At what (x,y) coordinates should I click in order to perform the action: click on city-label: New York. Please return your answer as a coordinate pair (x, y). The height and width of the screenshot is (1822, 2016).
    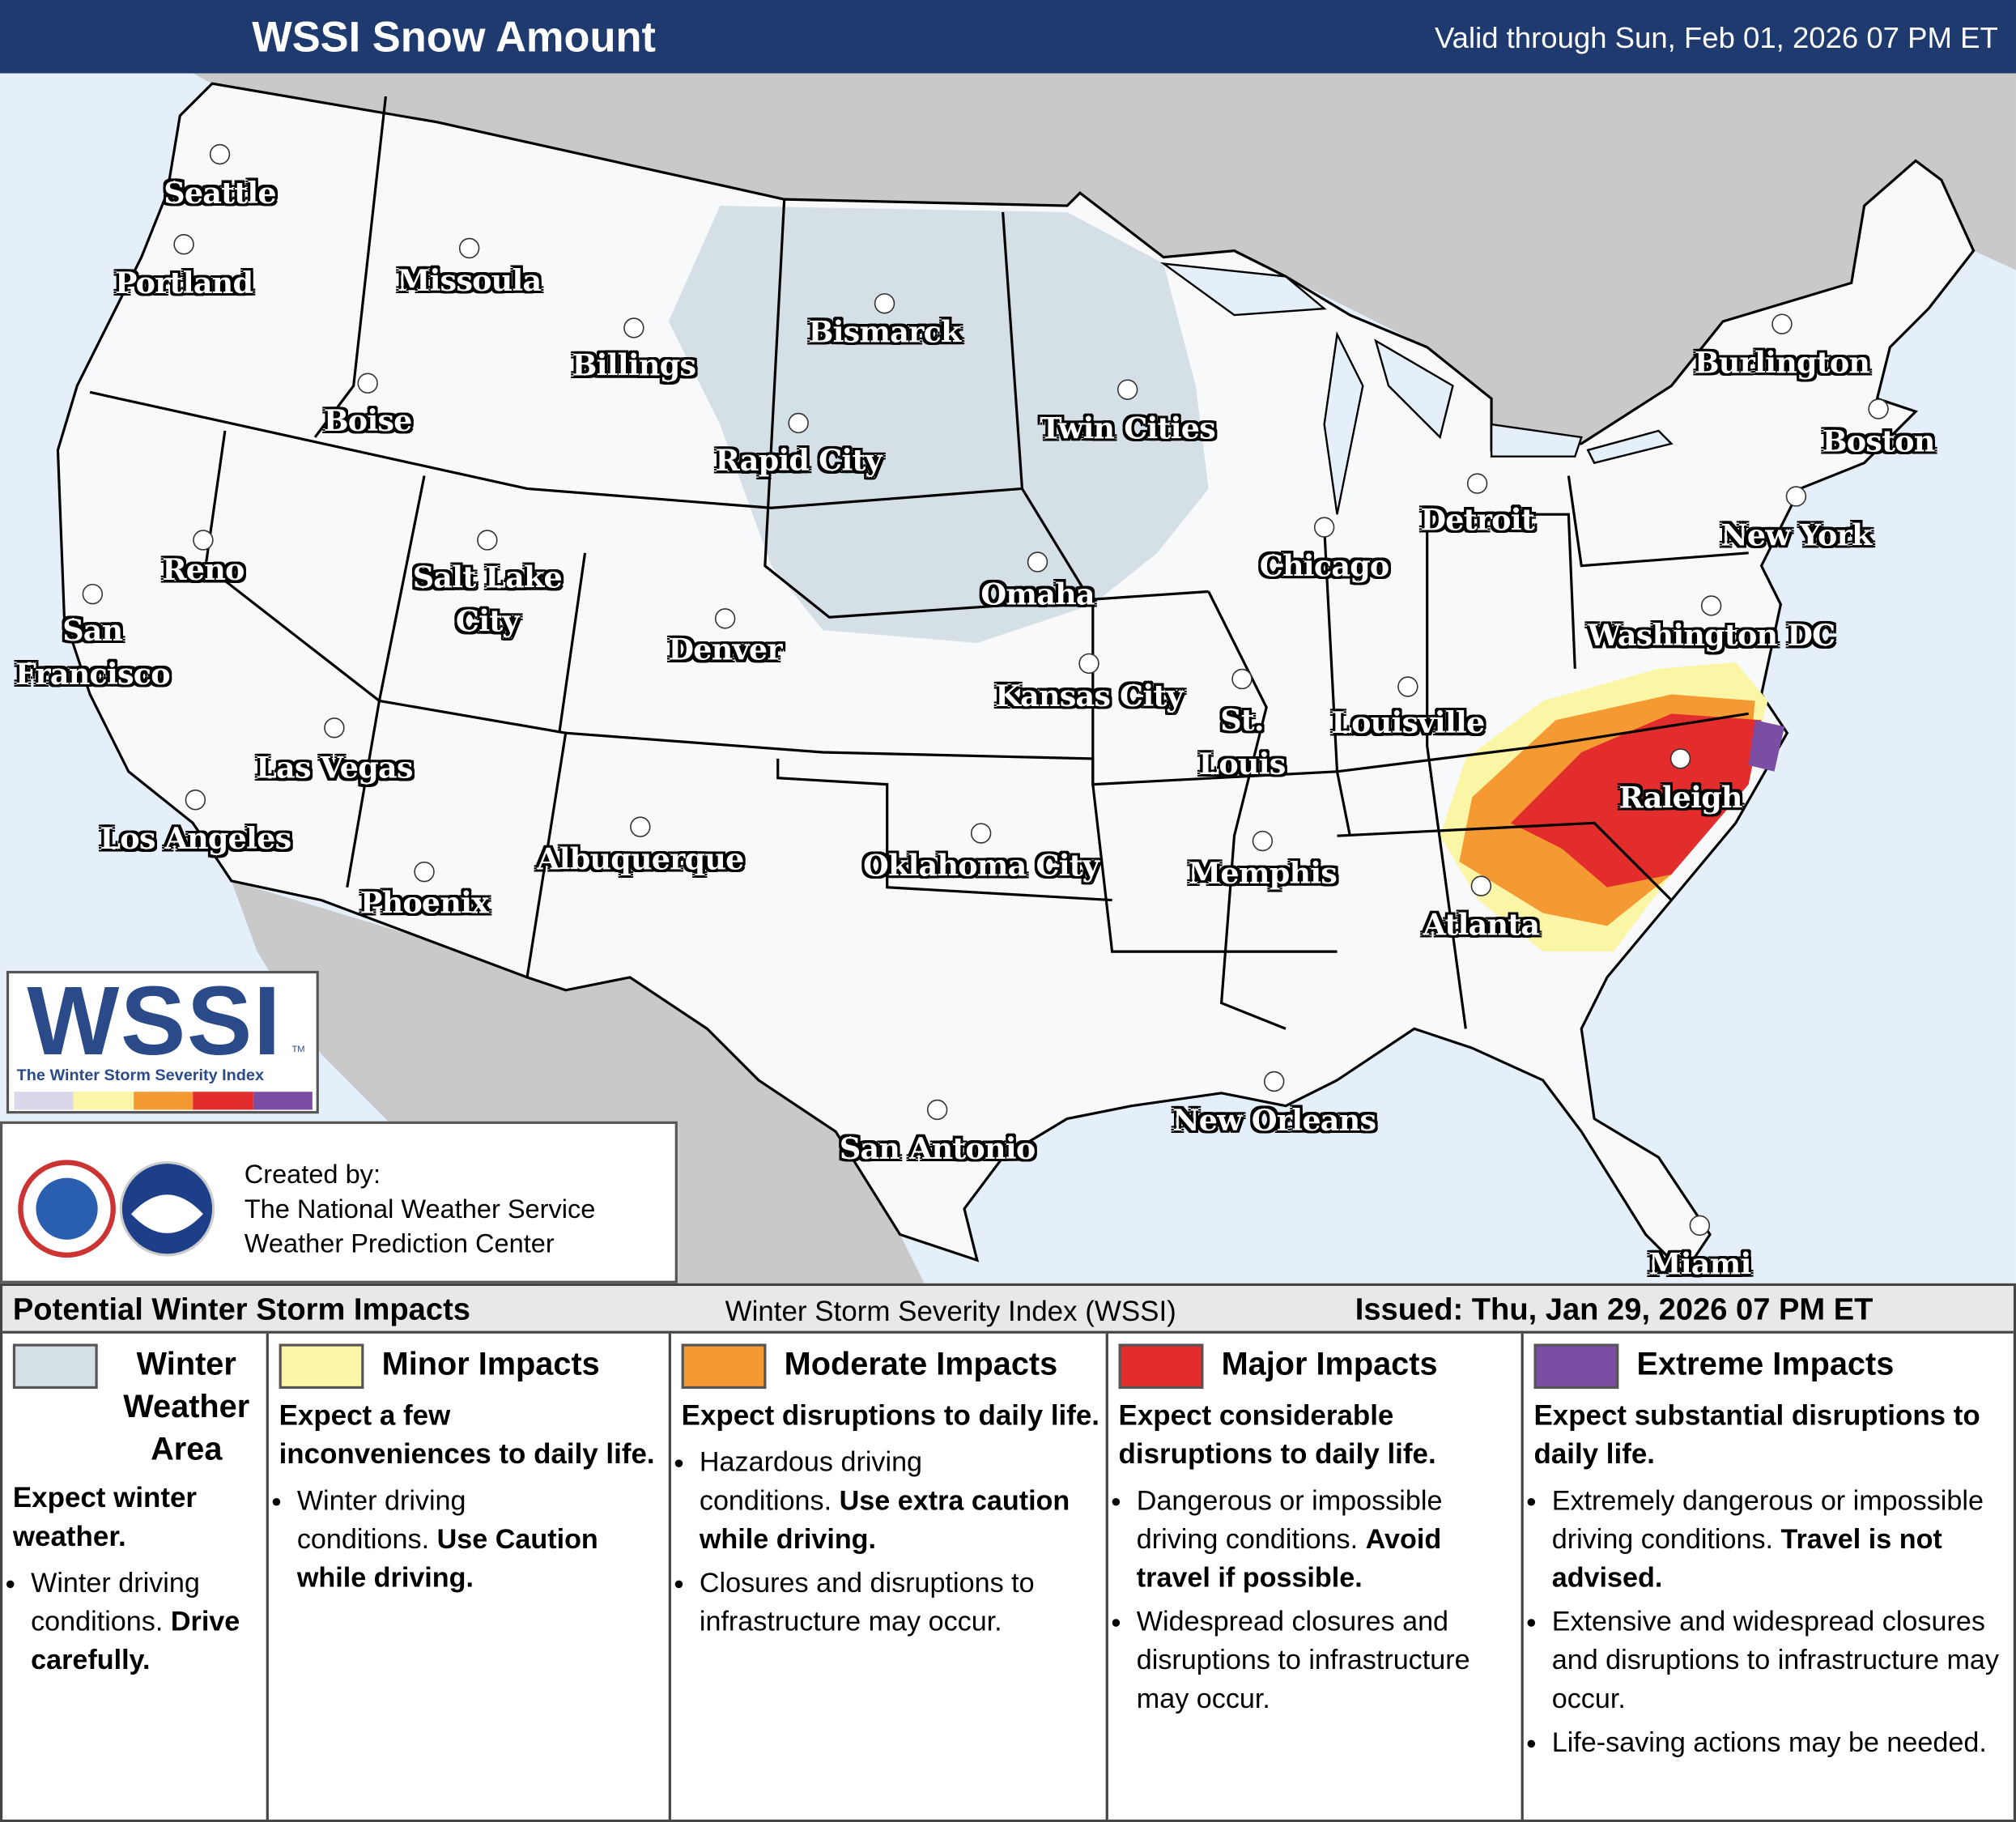
    Looking at the image, I should click on (1796, 535).